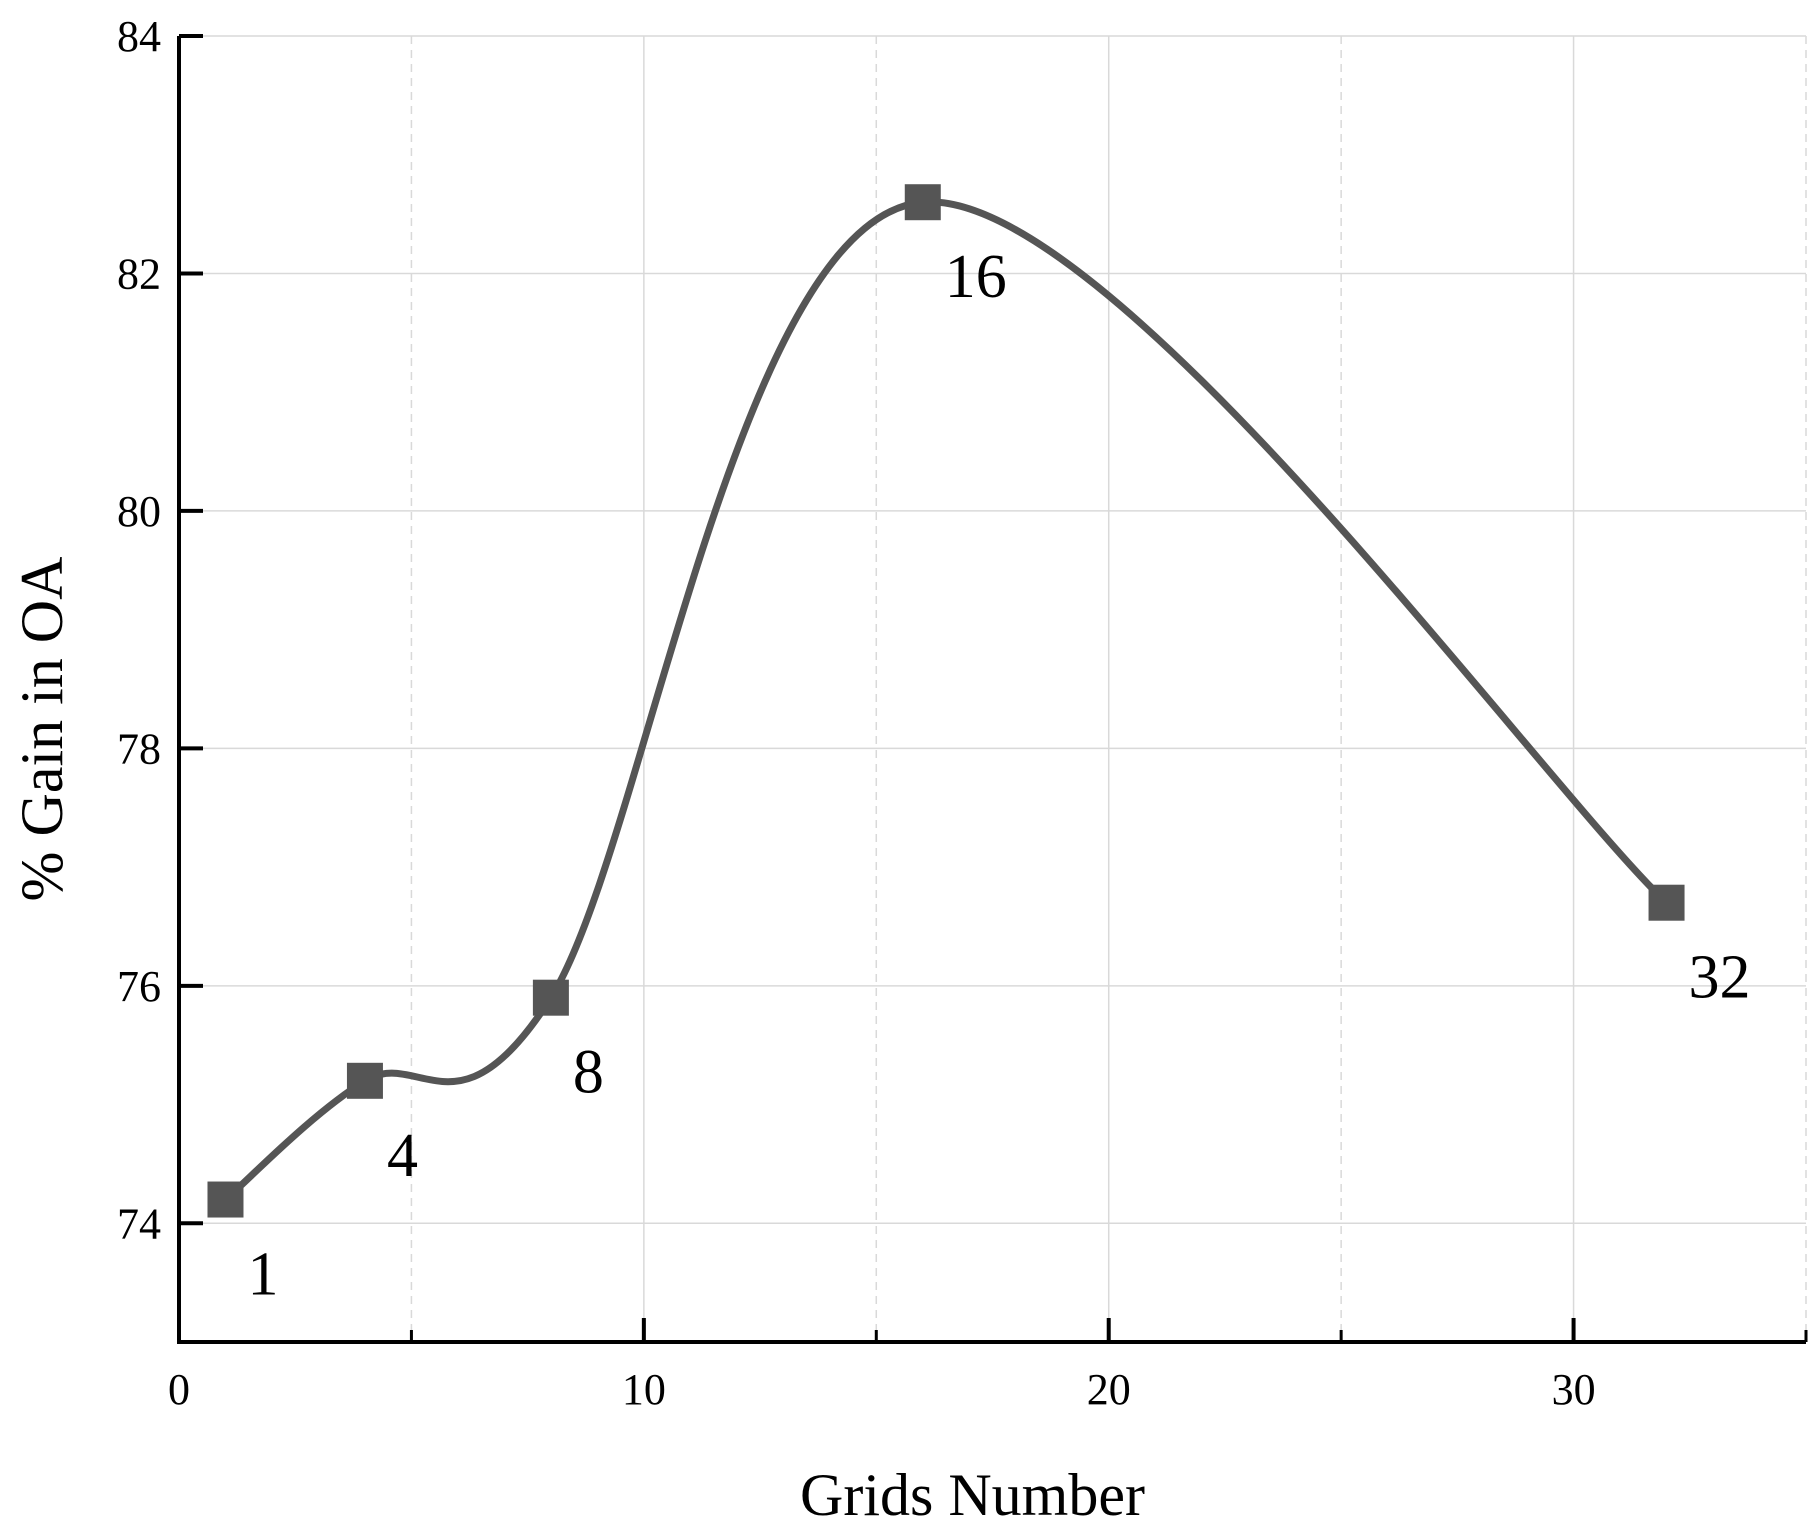 The height and width of the screenshot is (1532, 1816). What do you see at coordinates (139, 36) in the screenshot?
I see `y-tick-label: 84` at bounding box center [139, 36].